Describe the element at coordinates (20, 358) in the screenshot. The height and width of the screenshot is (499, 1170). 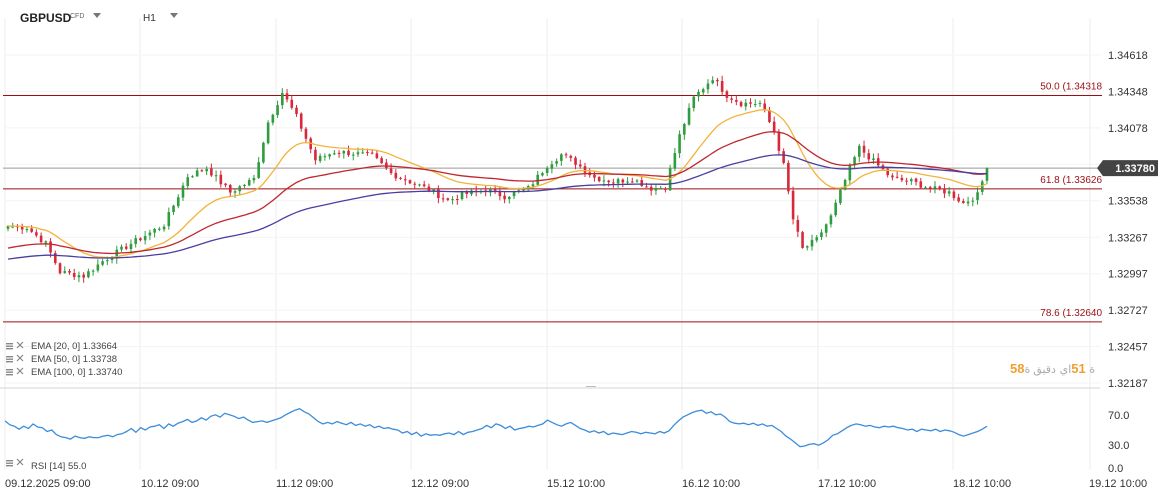
I see `legend-close-icon` at that location.